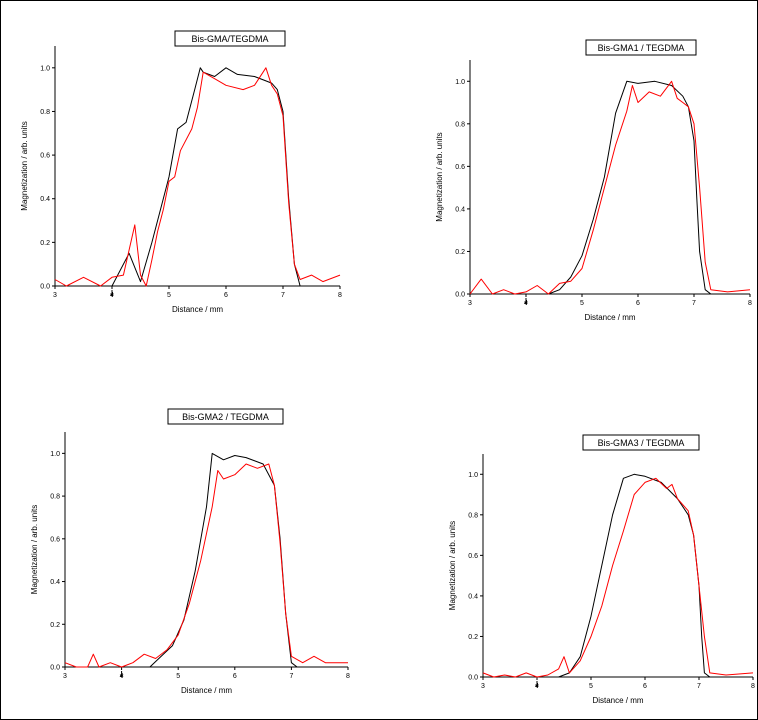  I want to click on chart-title: Bis-GMA2 / TEGDMA, so click(225, 417).